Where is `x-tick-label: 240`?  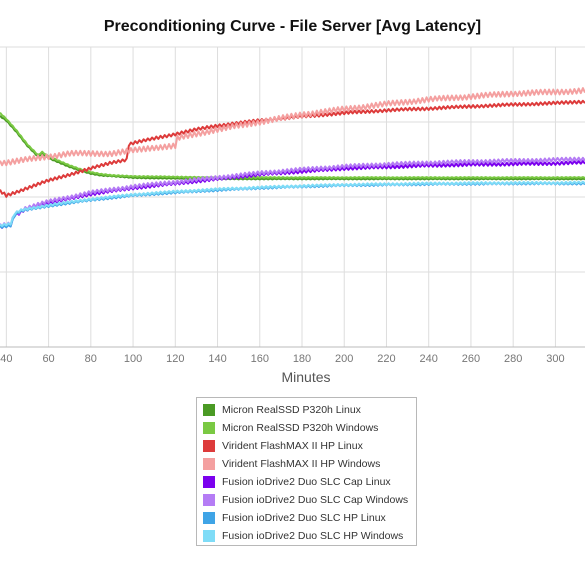
x-tick-label: 240 is located at coordinates (429, 359).